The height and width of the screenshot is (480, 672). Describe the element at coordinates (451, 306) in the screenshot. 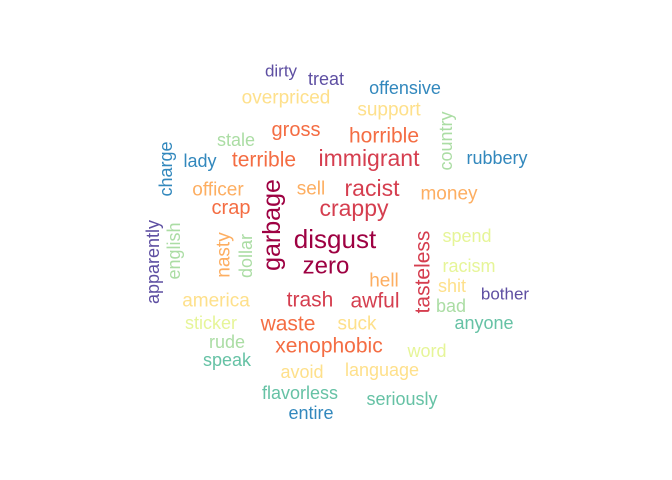

I see `word-bad: bad` at that location.